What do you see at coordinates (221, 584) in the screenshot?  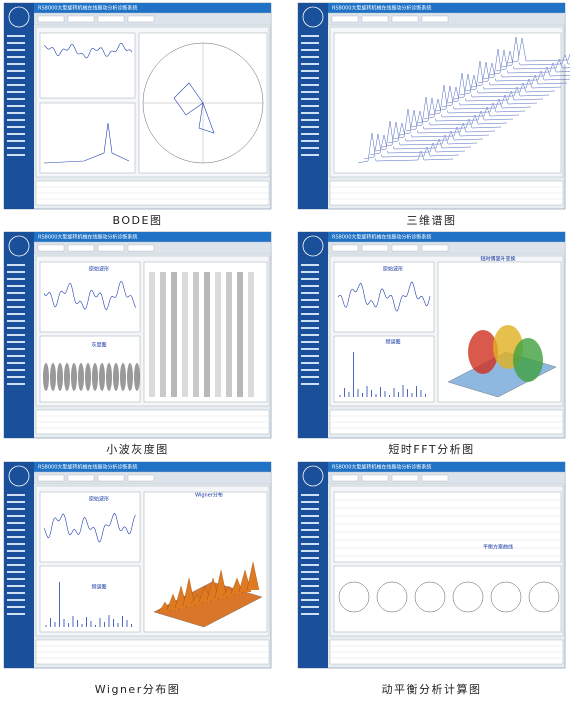 I see `surface-ridge` at bounding box center [221, 584].